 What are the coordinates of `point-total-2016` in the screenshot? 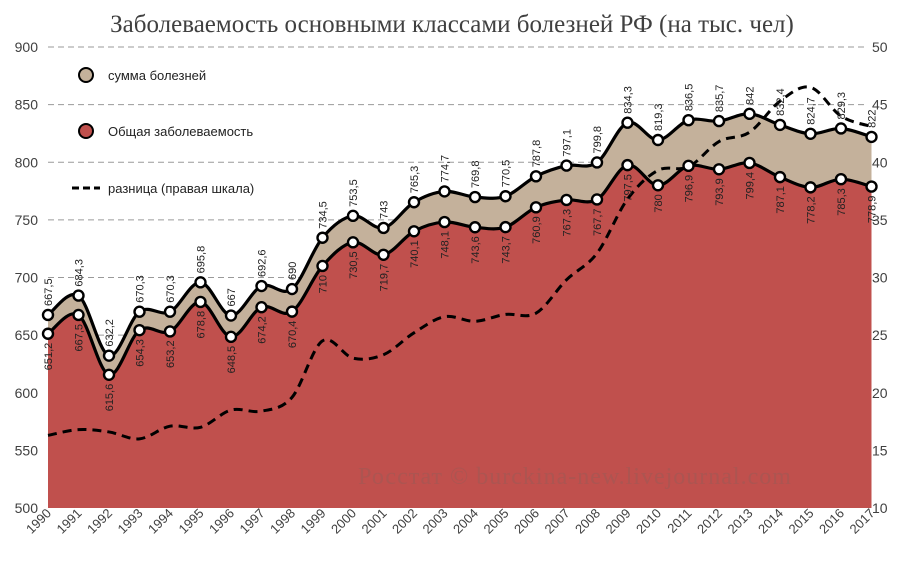 It's located at (841, 179).